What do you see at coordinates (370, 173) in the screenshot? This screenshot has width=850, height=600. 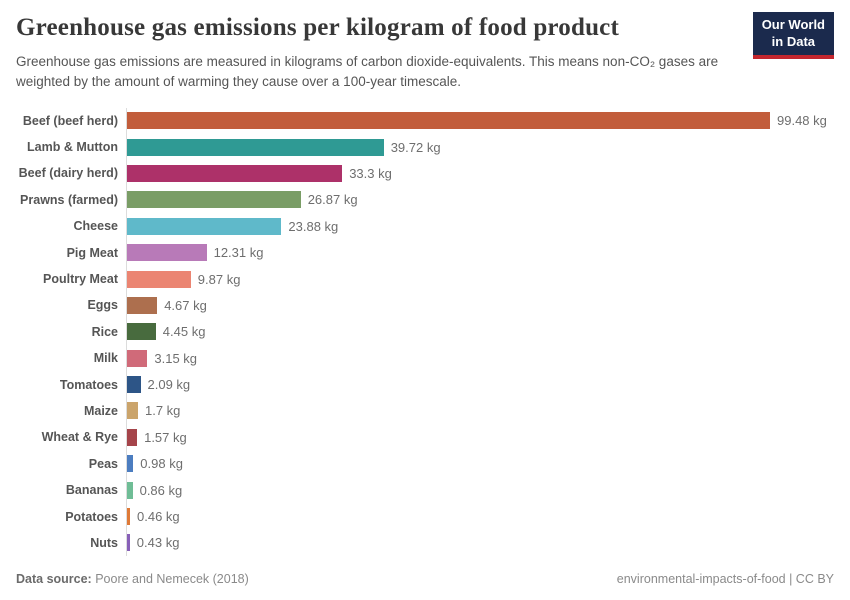 I see `value-label: 33.3 kg` at bounding box center [370, 173].